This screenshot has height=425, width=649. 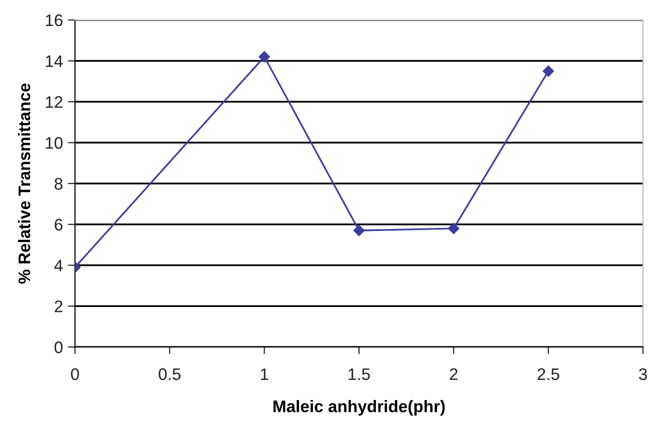 I want to click on x-axis-title: Maleic anhydride(phr), so click(x=359, y=408).